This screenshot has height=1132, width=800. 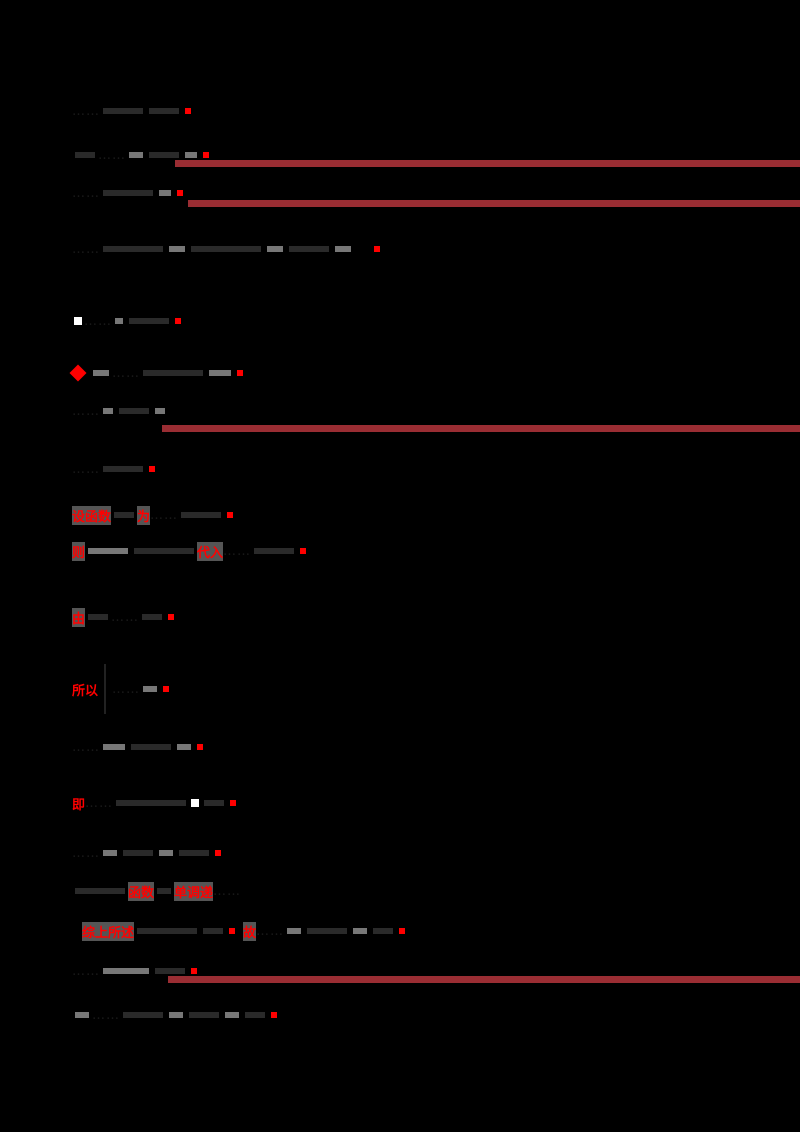 I want to click on brace-icon, so click(x=105, y=689).